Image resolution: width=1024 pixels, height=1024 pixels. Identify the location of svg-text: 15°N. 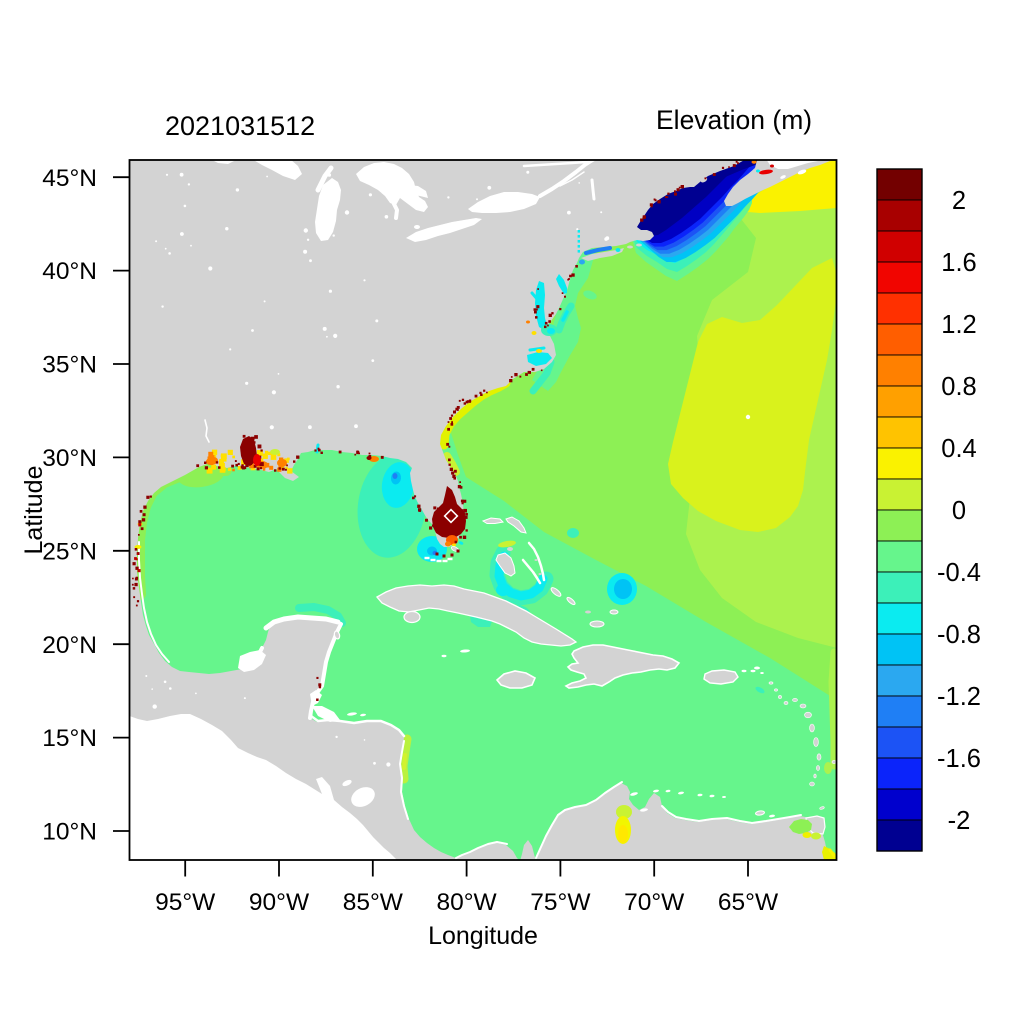
(69, 738).